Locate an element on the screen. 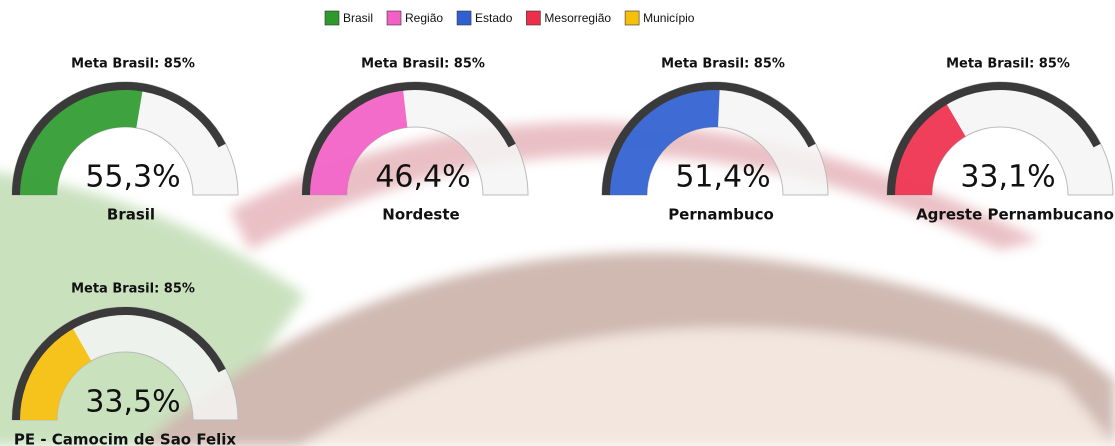 This screenshot has width=1115, height=446. gauge: Meta Brasil: 85% 55,3% Brasil is located at coordinates (125, 140).